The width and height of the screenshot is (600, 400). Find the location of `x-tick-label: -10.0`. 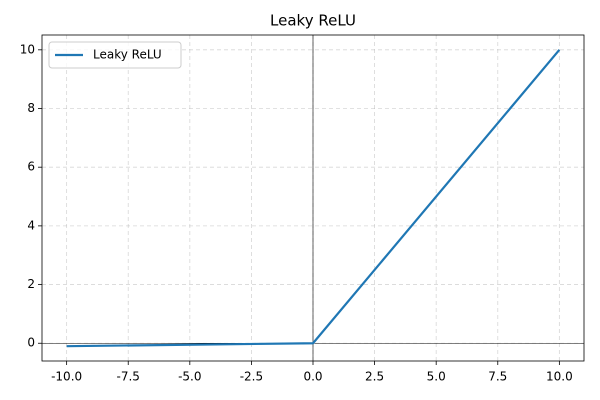

x-tick-label: -10.0 is located at coordinates (66, 377).